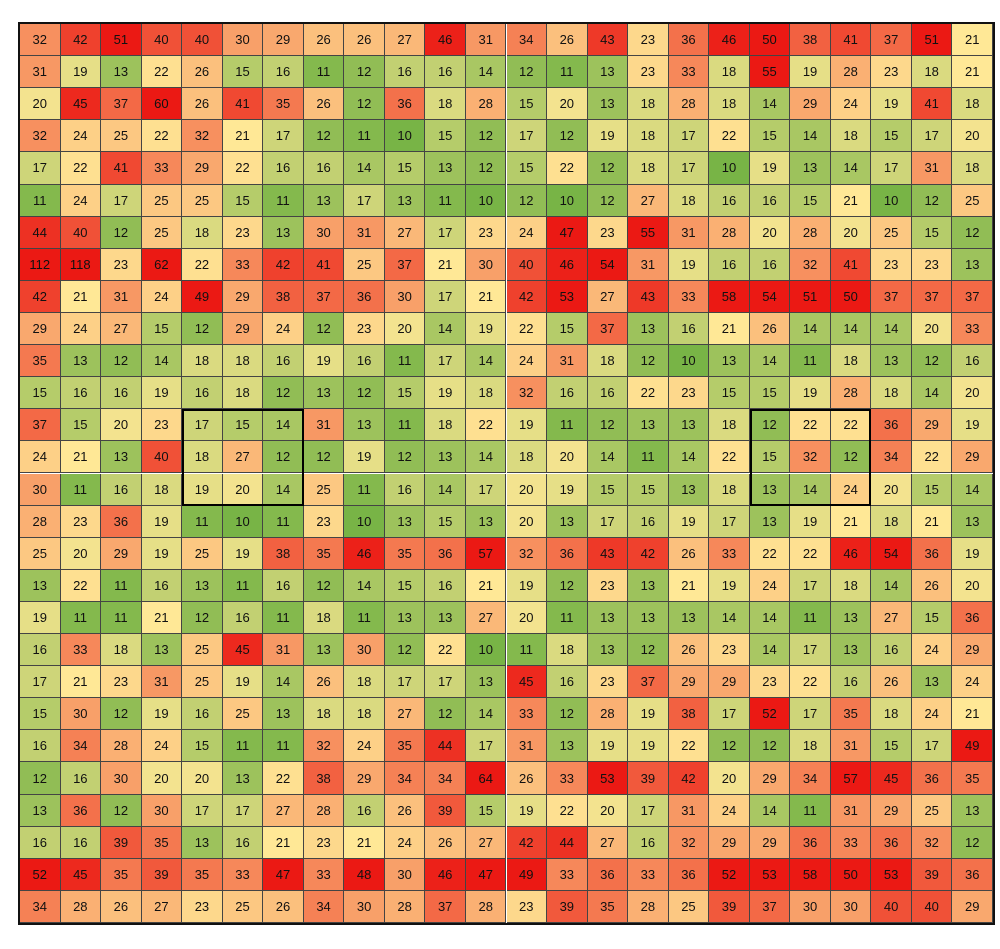 This screenshot has height=949, width=1000. What do you see at coordinates (648, 232) in the screenshot?
I see `cell: 55` at bounding box center [648, 232].